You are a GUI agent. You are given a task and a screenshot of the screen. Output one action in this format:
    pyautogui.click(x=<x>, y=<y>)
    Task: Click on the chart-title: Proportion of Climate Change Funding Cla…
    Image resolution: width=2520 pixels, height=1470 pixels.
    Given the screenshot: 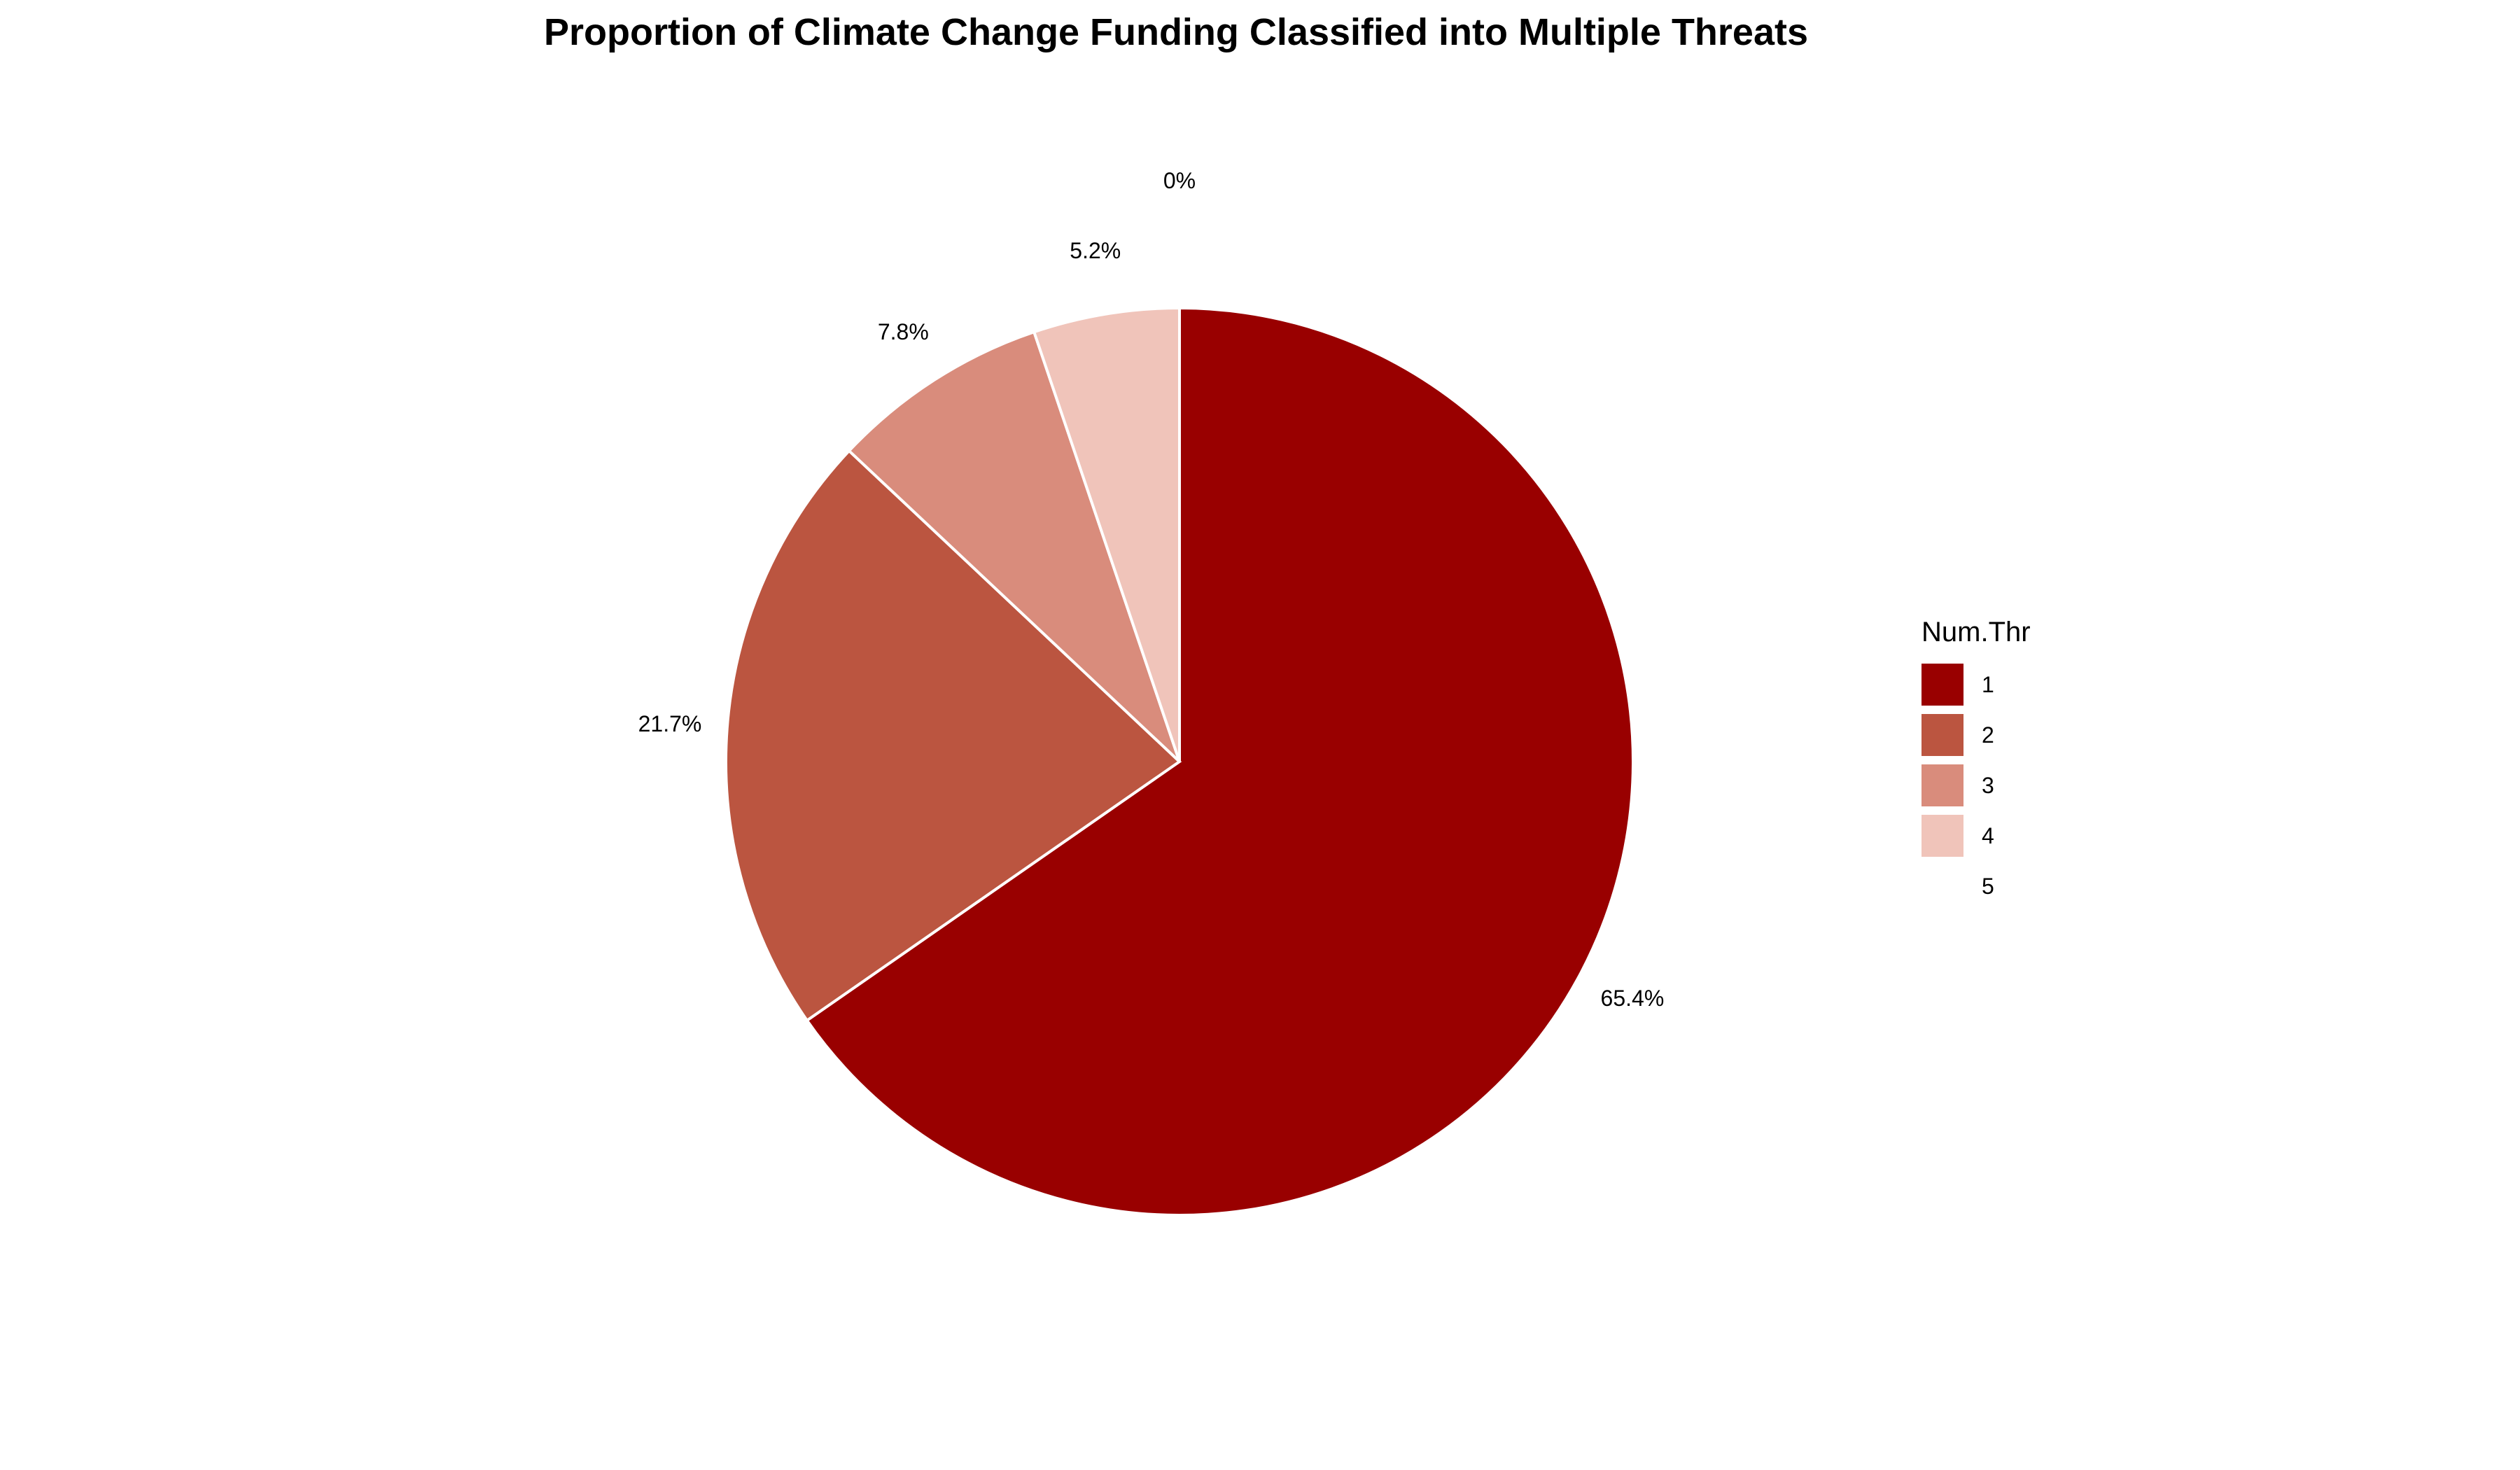 What is the action you would take?
    pyautogui.click(x=1176, y=32)
    